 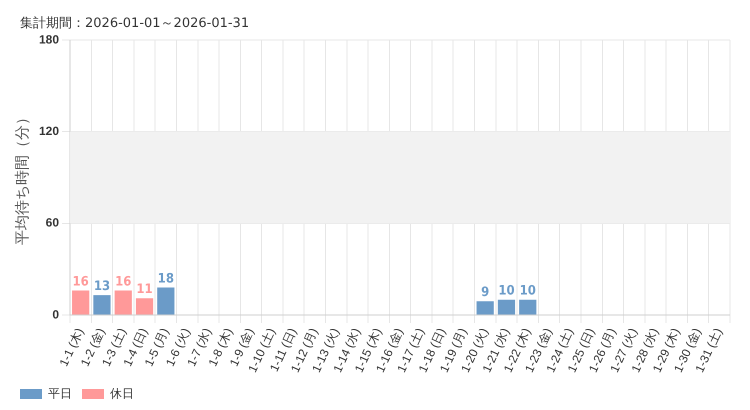 What do you see at coordinates (135, 23) in the screenshot?
I see `chart-title: 集計期間：2026-01-01～2026-01-31` at bounding box center [135, 23].